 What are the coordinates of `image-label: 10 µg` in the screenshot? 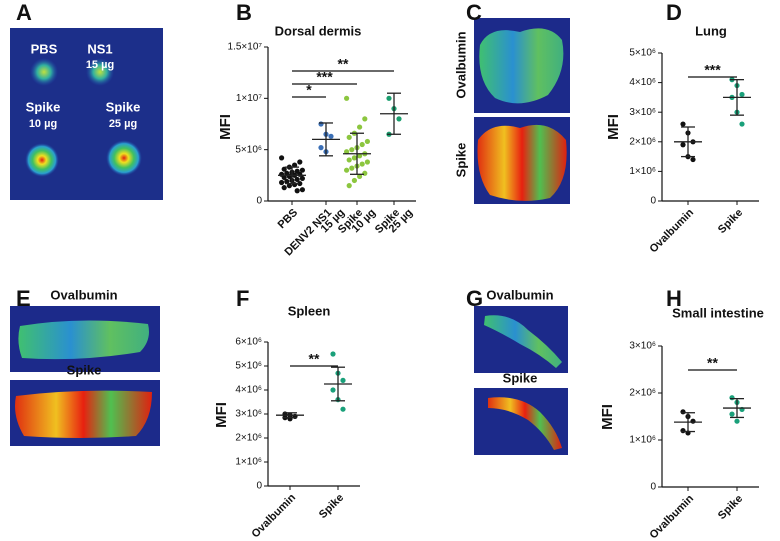 It's located at (43, 124).